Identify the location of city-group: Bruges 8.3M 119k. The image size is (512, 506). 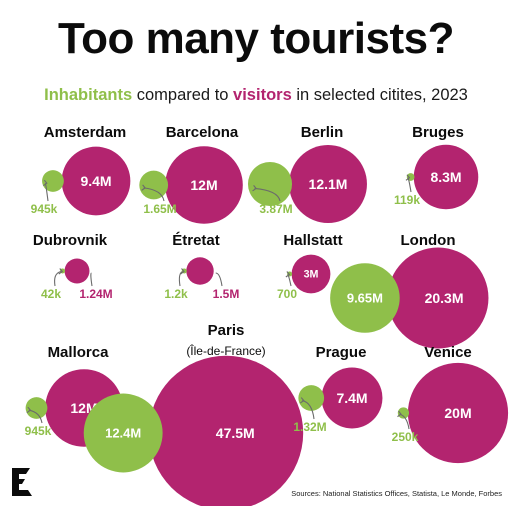
(436, 167).